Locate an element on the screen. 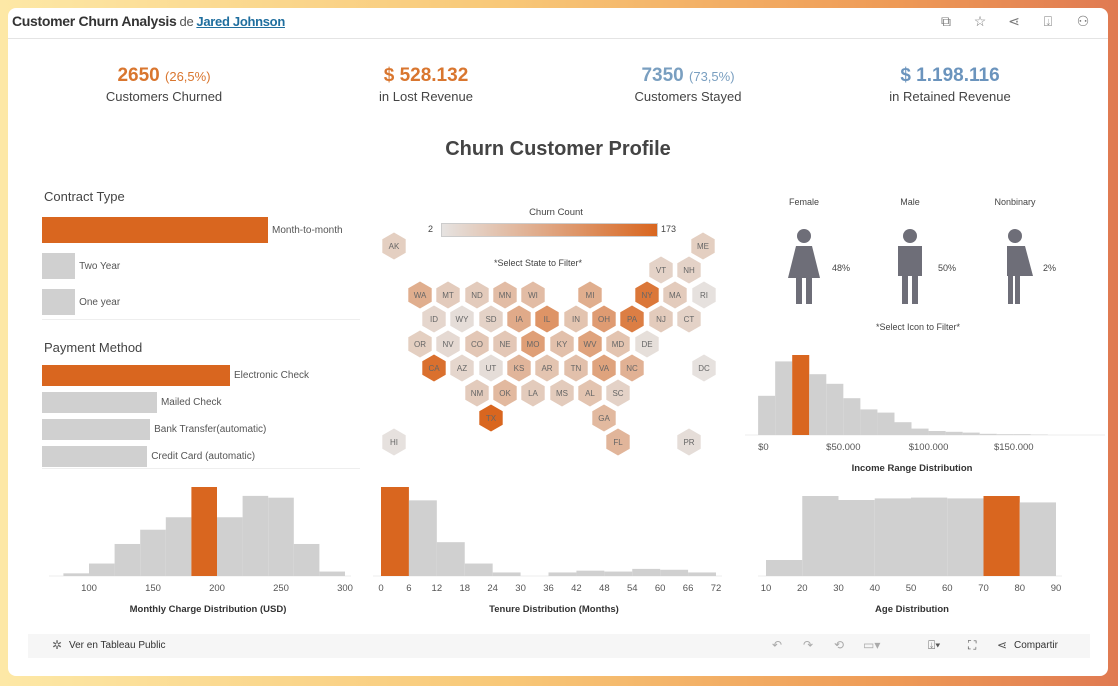 The width and height of the screenshot is (1118, 686). state-hex-KS: KS is located at coordinates (519, 368).